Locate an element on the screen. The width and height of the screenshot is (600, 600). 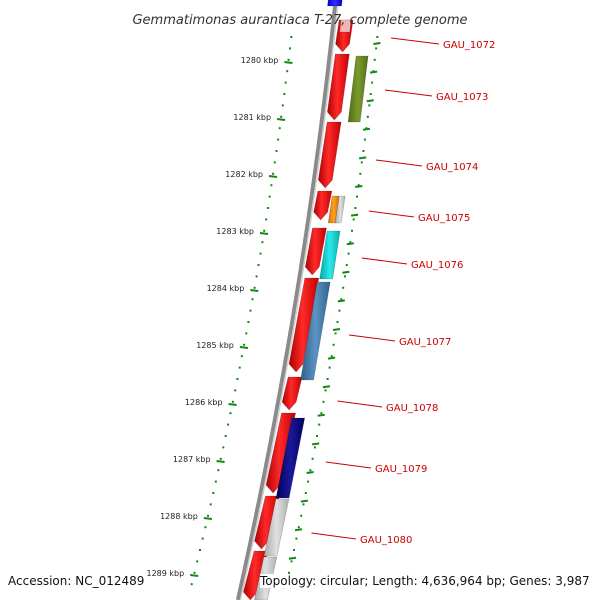
gene-label: GAU_1073 is located at coordinates (462, 97).